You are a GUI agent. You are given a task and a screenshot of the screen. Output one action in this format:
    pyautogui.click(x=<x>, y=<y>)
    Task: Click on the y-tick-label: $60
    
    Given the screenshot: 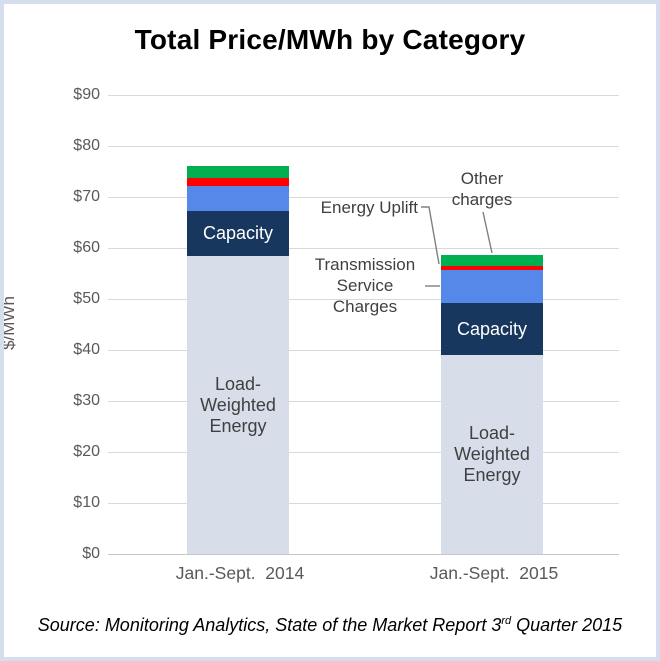 What is the action you would take?
    pyautogui.click(x=86, y=247)
    